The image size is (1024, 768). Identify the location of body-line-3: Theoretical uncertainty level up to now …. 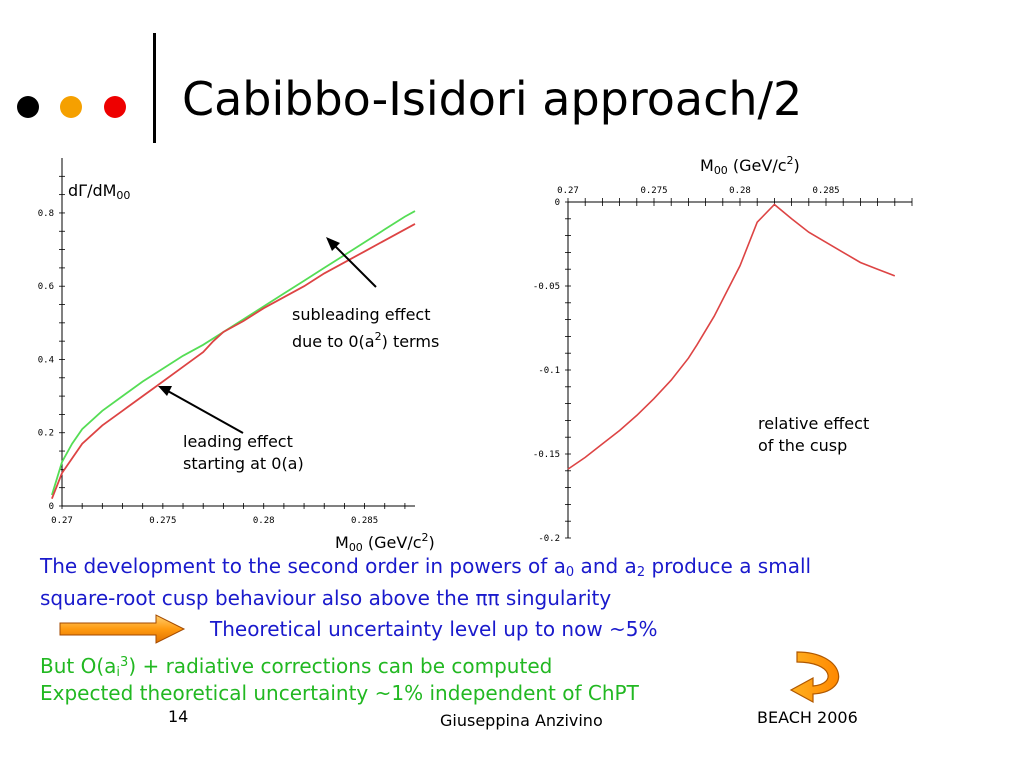
(434, 629).